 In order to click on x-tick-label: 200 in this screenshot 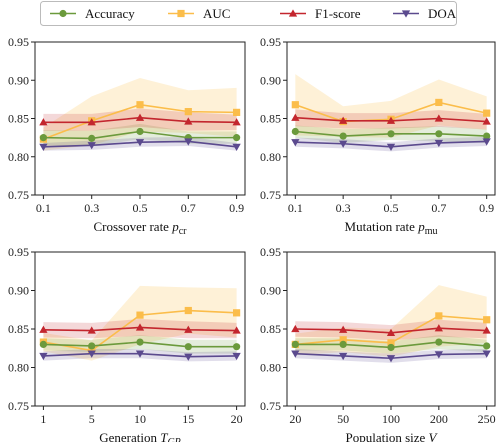, I will do `click(439, 419)`.